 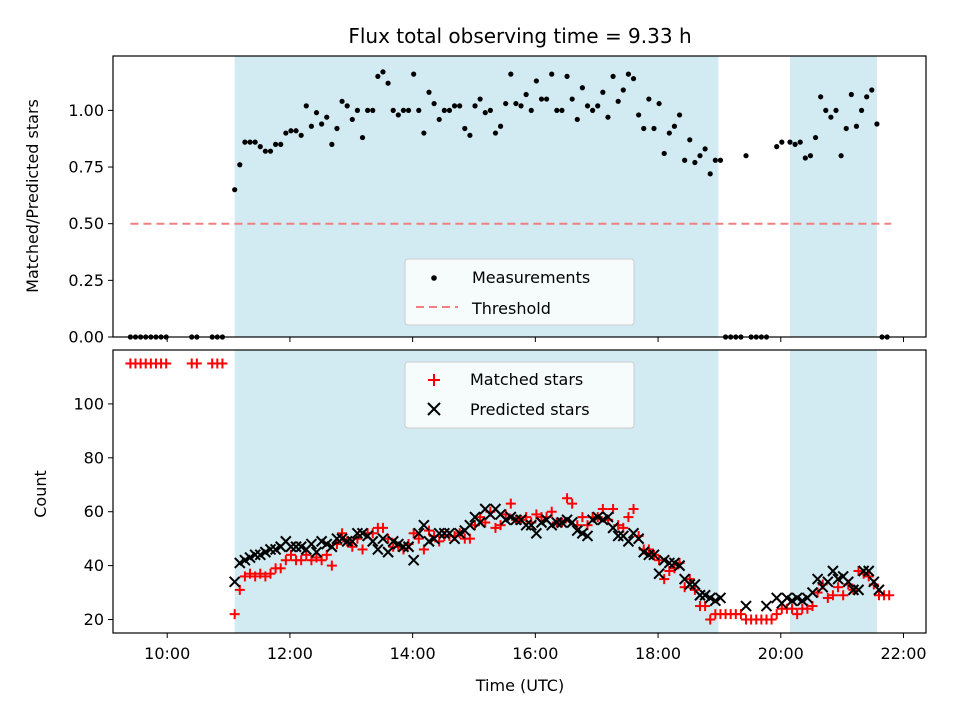 I want to click on bottom-y-tick-label: 60, so click(x=94, y=511).